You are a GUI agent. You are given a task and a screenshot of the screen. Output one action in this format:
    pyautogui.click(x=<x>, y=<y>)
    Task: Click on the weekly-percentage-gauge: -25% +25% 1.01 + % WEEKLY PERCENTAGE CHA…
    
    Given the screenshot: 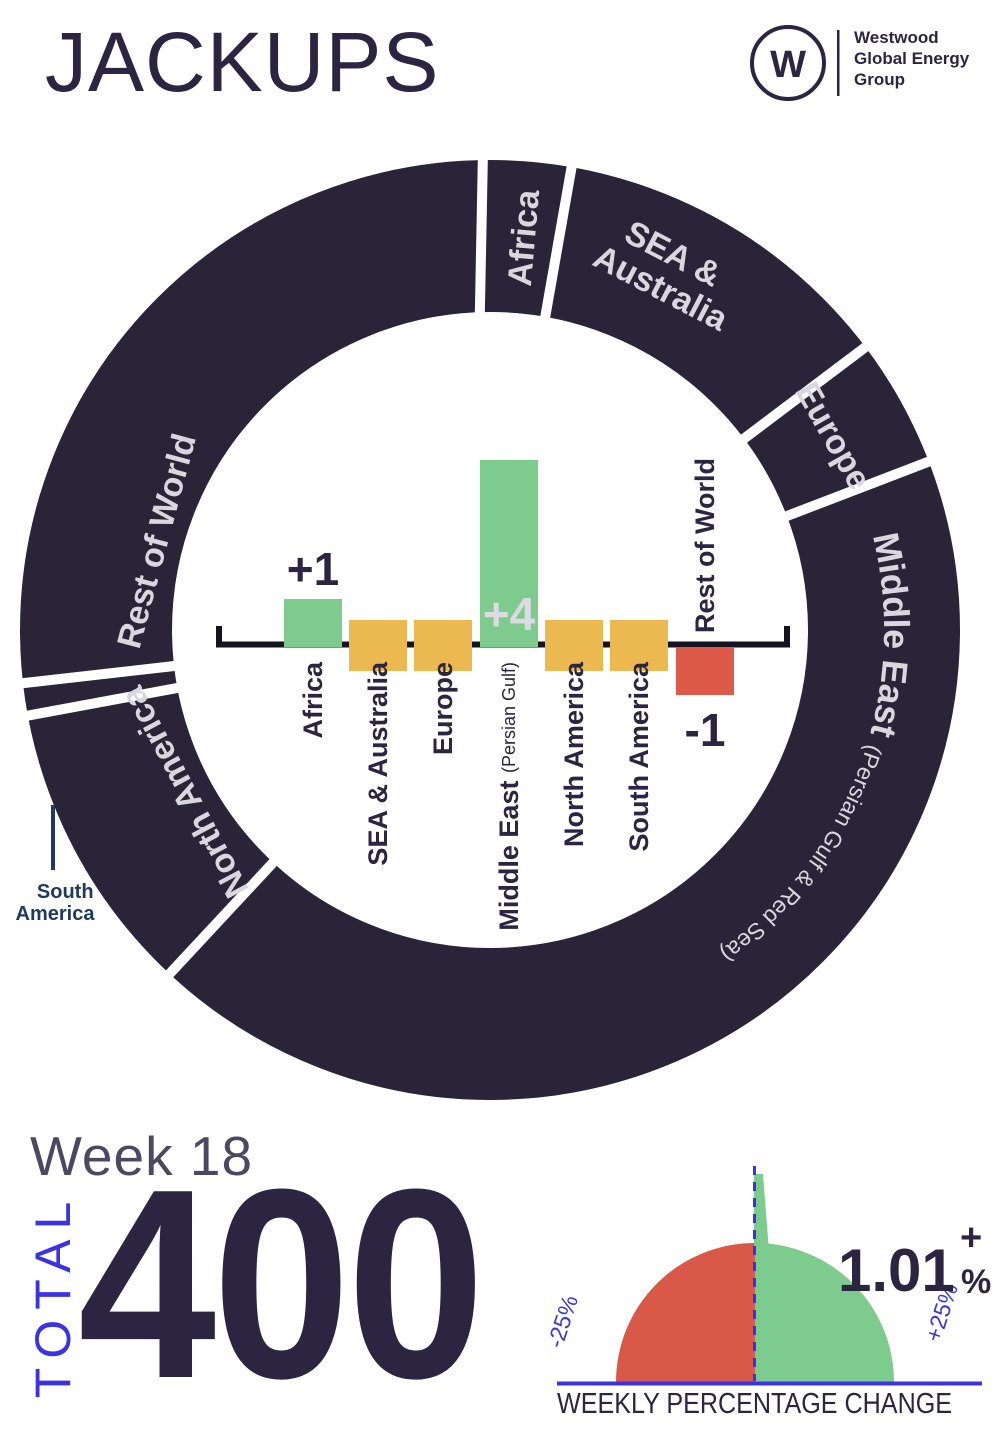 What is the action you would take?
    pyautogui.click(x=766, y=1293)
    